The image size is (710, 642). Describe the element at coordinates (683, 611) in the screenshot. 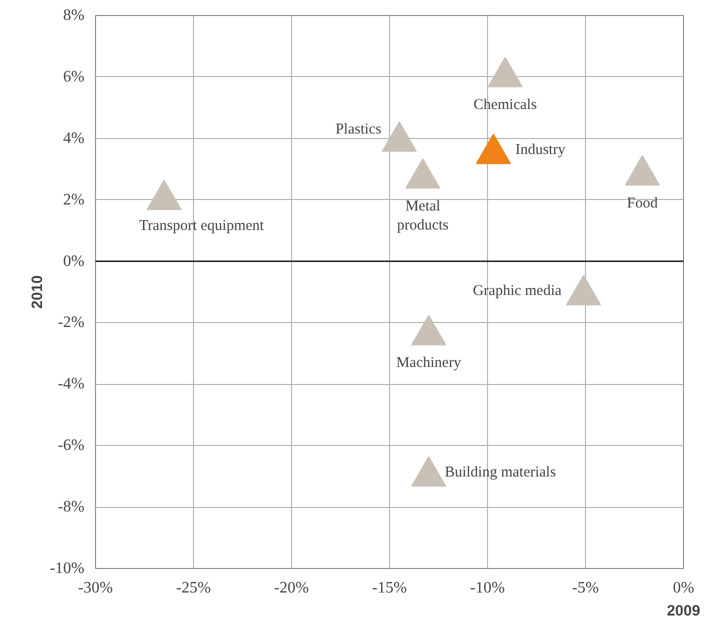

I see `x-axis-title: 2009` at that location.